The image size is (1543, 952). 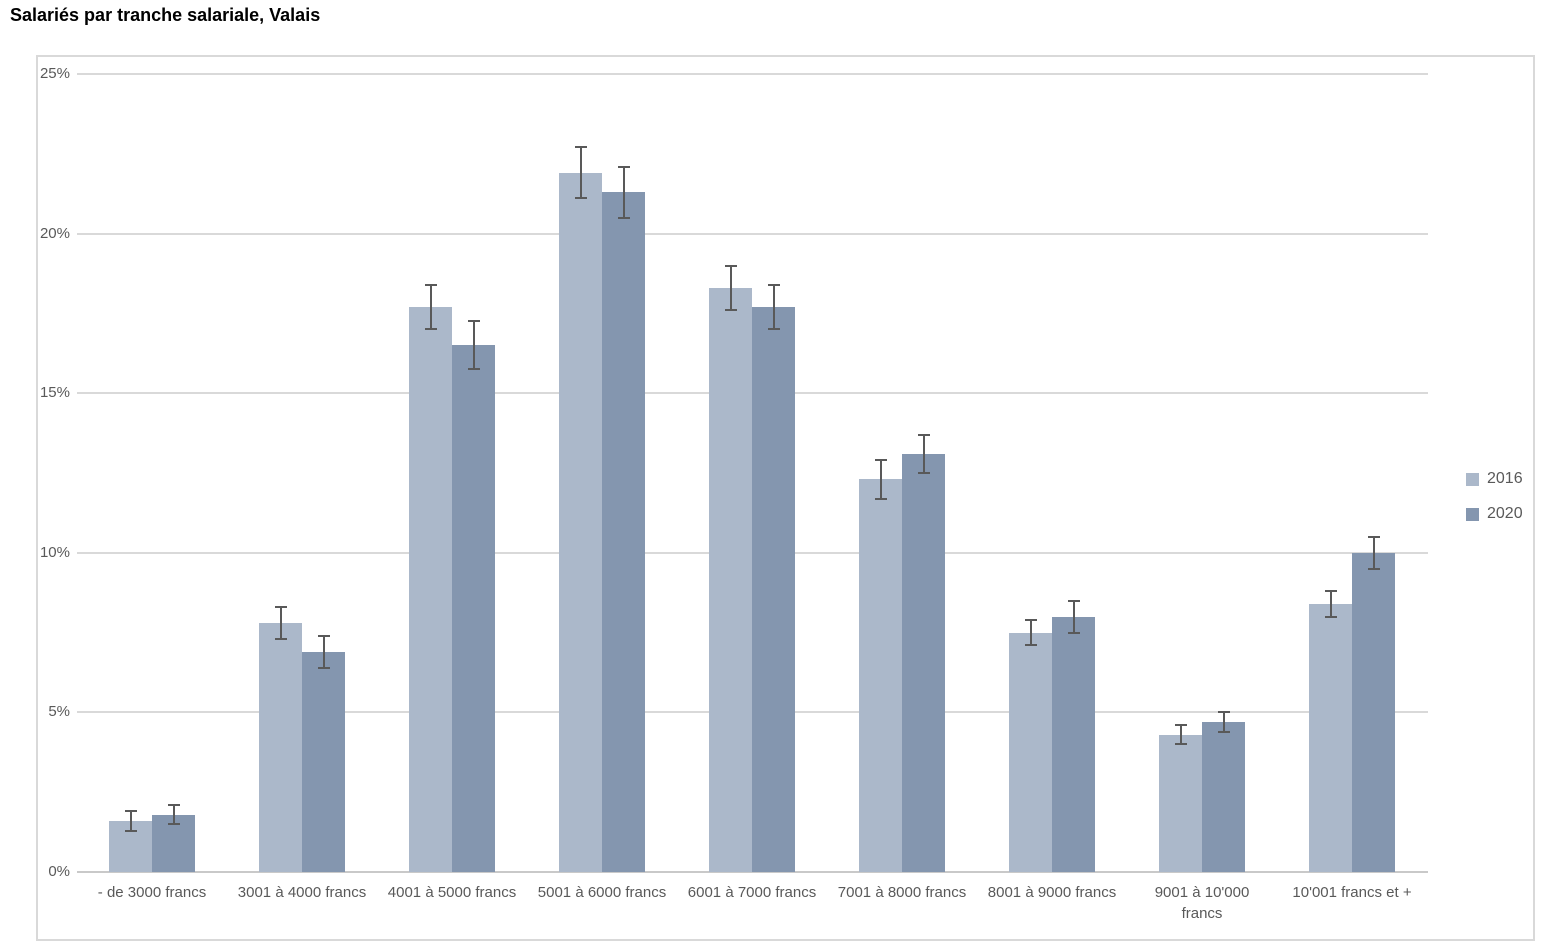 What do you see at coordinates (54, 233) in the screenshot?
I see `y-axis-tick-label: 20%` at bounding box center [54, 233].